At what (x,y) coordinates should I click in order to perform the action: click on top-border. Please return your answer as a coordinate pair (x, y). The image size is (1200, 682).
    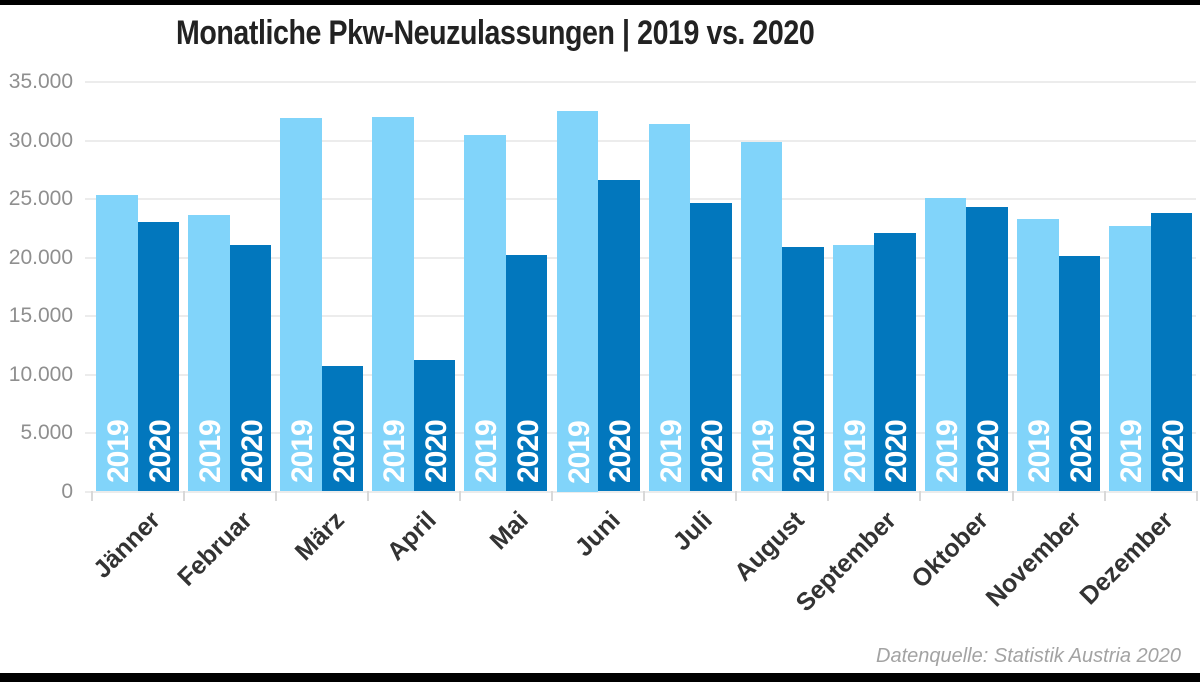
    Looking at the image, I should click on (600, 2).